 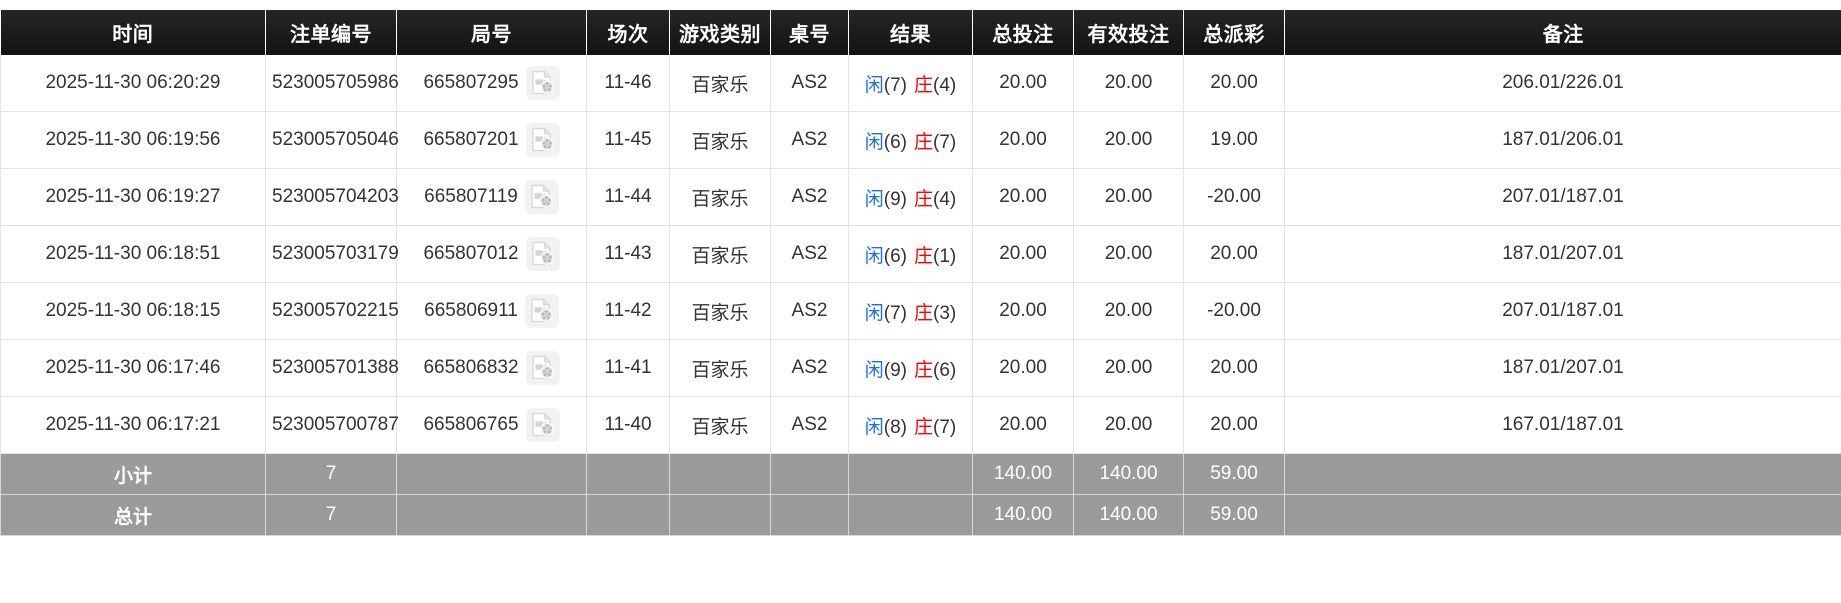 I want to click on result-banker-value: (1), so click(x=945, y=256).